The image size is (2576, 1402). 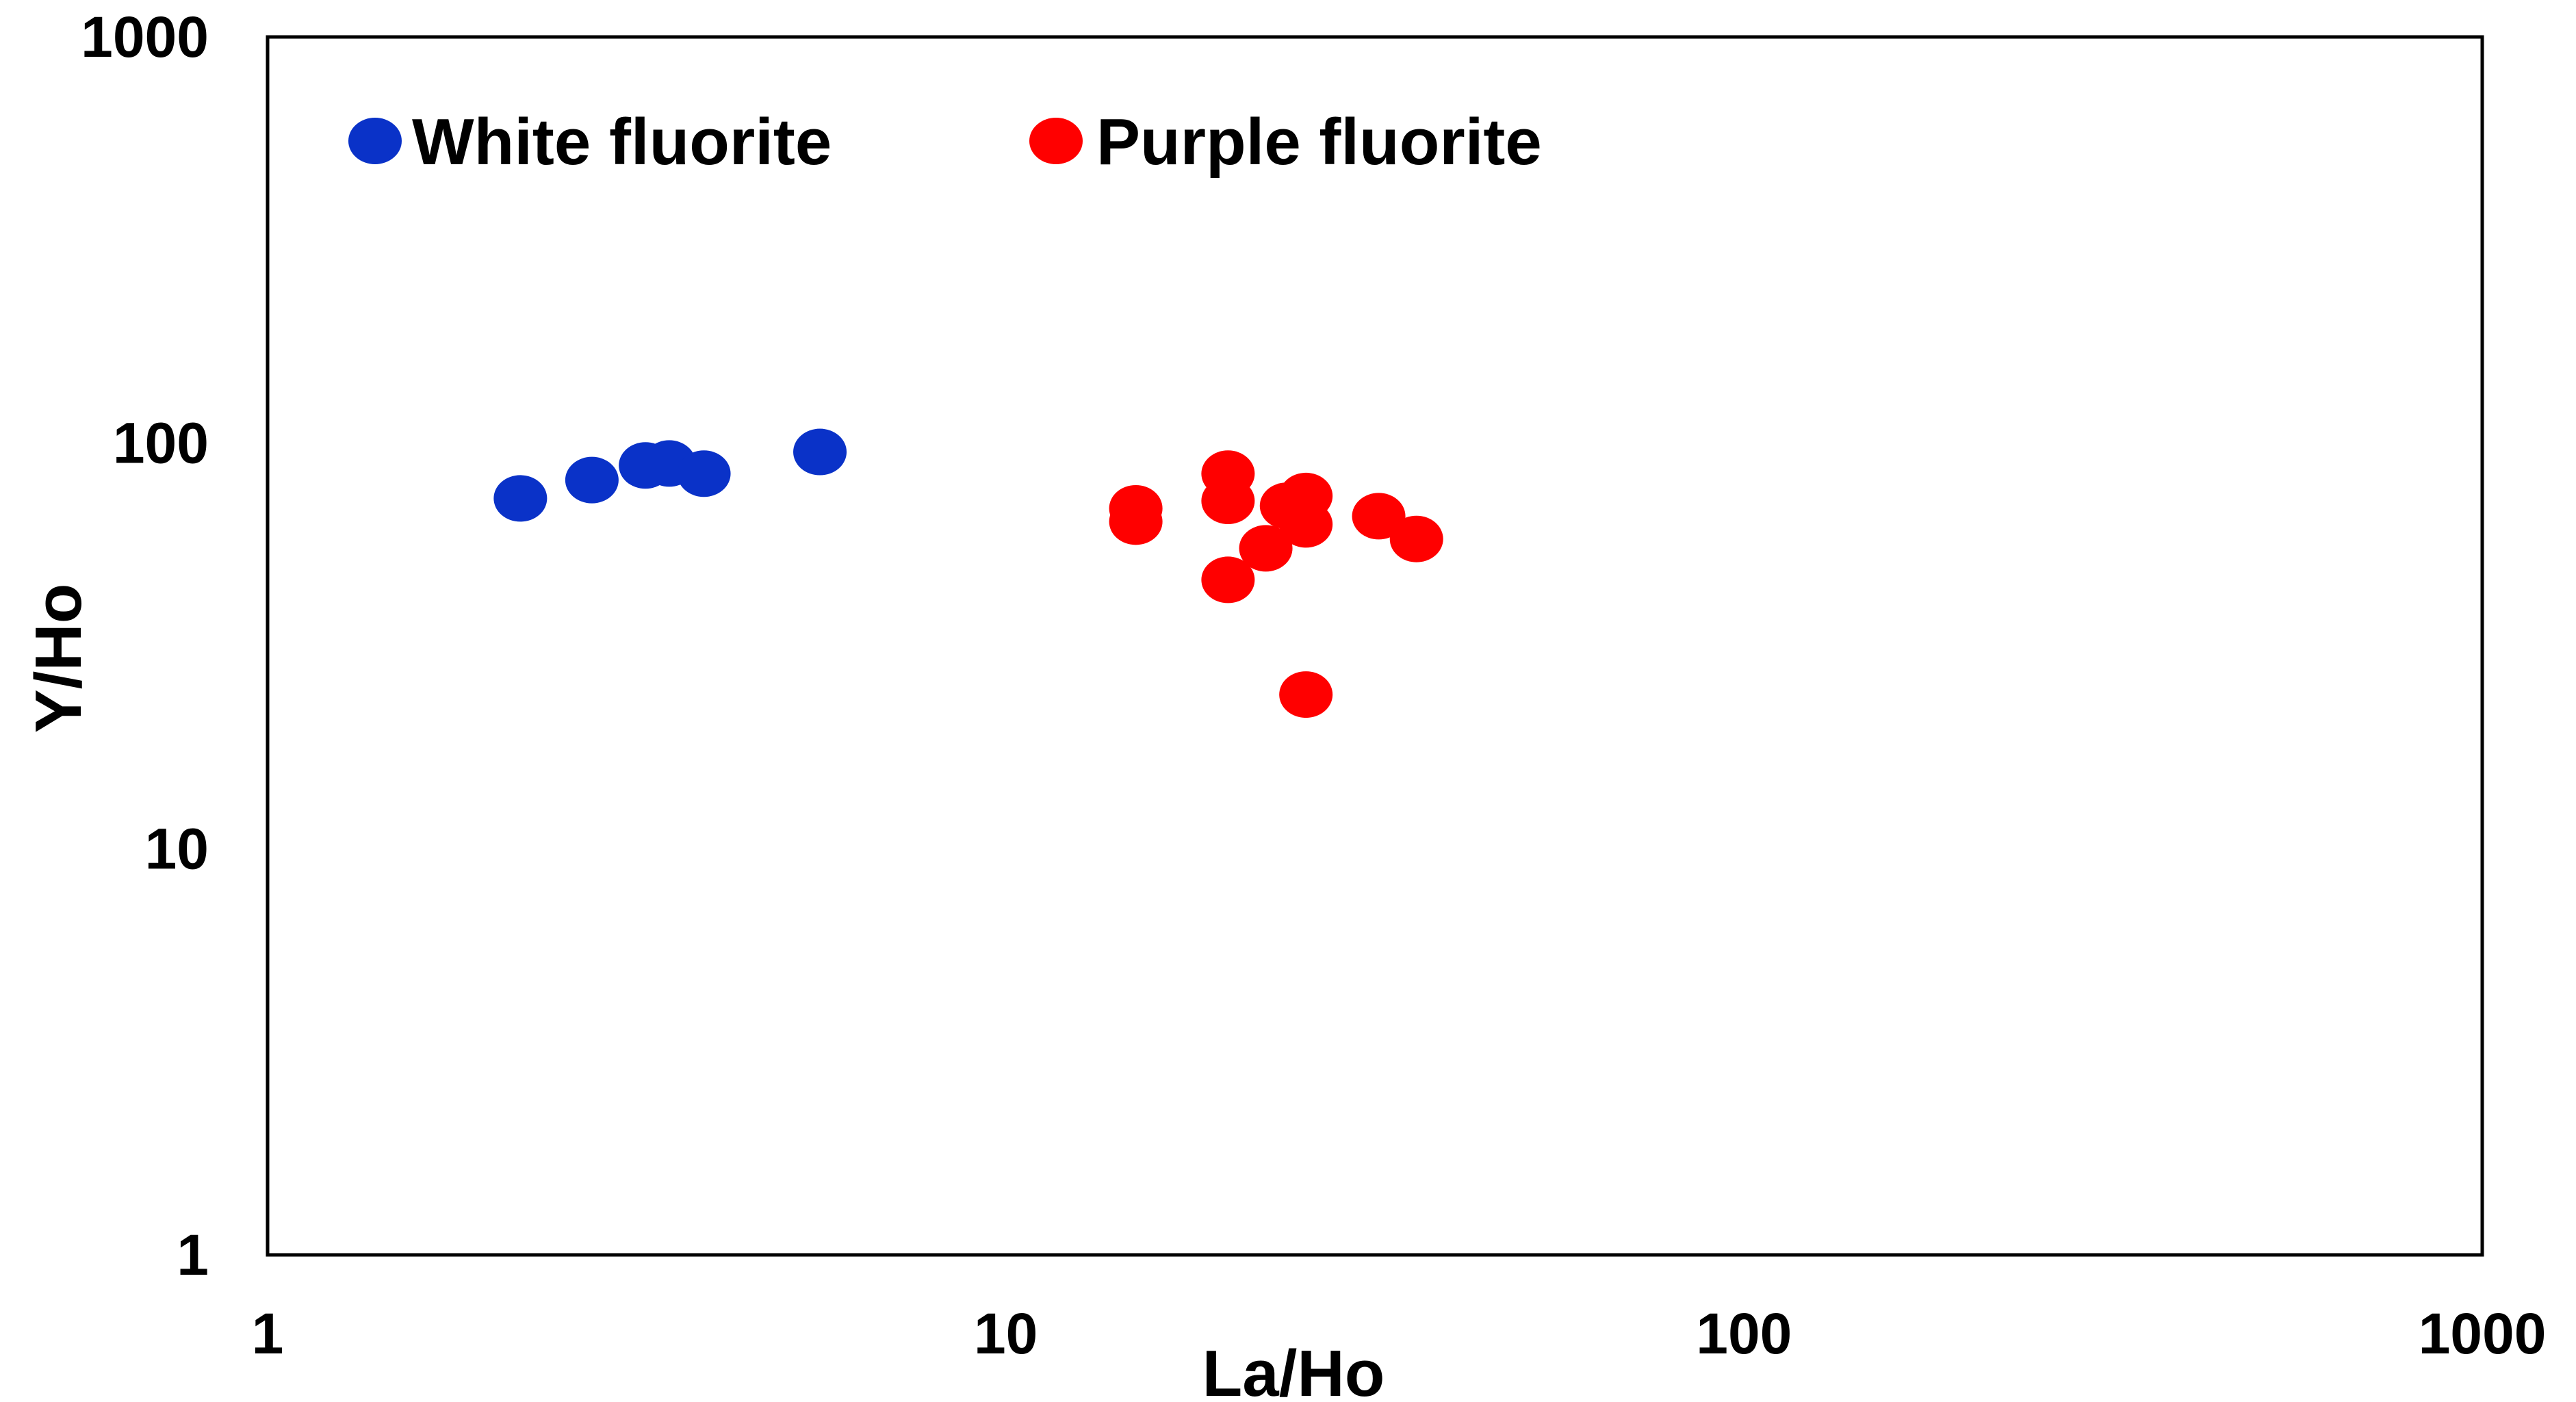 What do you see at coordinates (622, 142) in the screenshot?
I see `legend-label-white-fluorite: White fluorite` at bounding box center [622, 142].